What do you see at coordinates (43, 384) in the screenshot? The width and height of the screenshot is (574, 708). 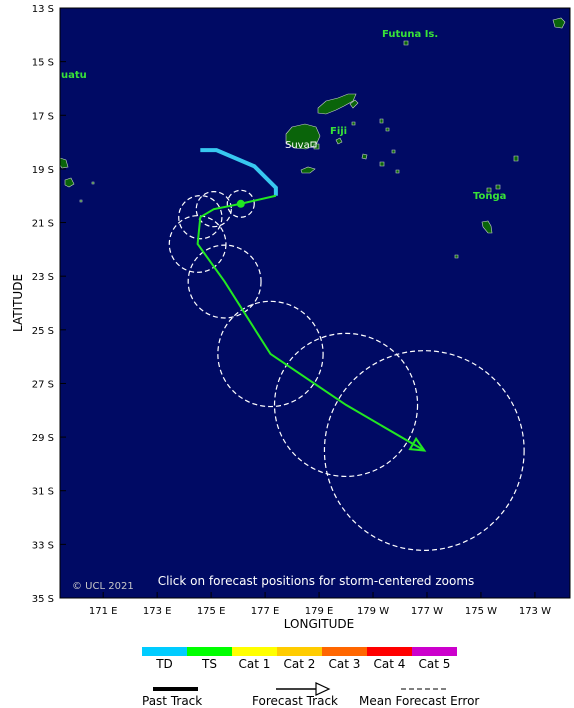 I see `lat-tick-label: 27 S` at bounding box center [43, 384].